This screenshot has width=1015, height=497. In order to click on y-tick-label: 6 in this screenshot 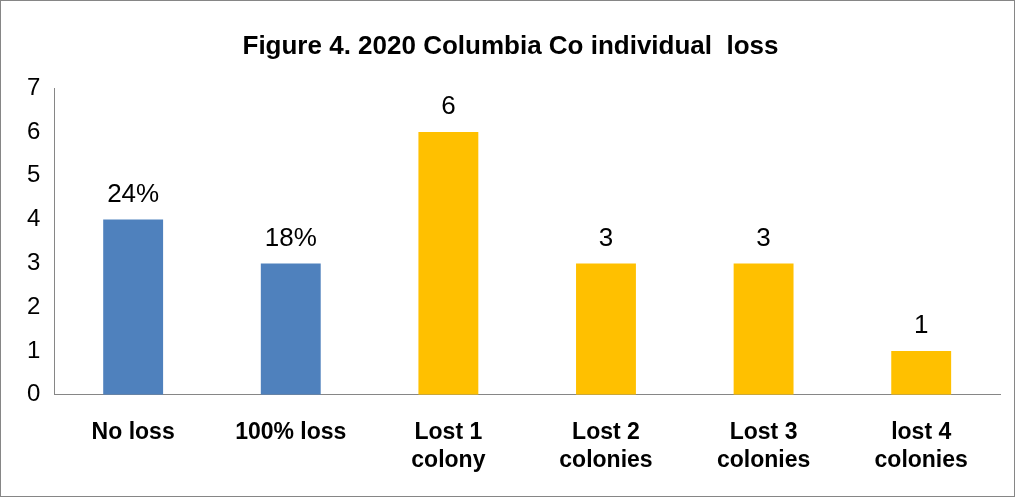, I will do `click(33, 130)`.